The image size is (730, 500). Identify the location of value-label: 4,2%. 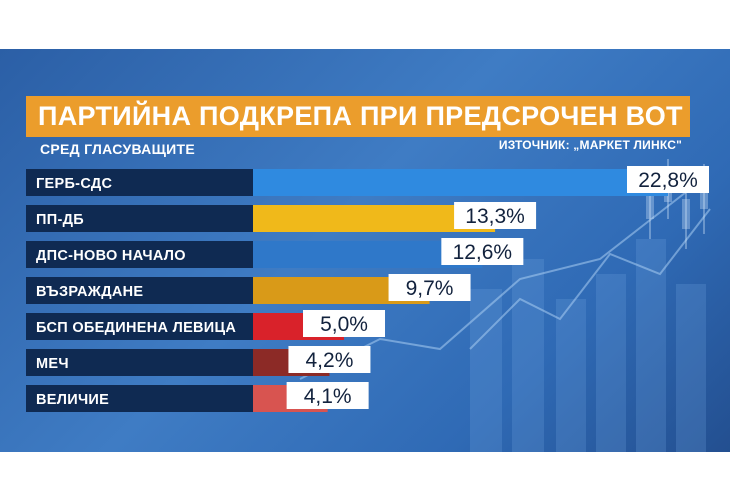
(330, 360).